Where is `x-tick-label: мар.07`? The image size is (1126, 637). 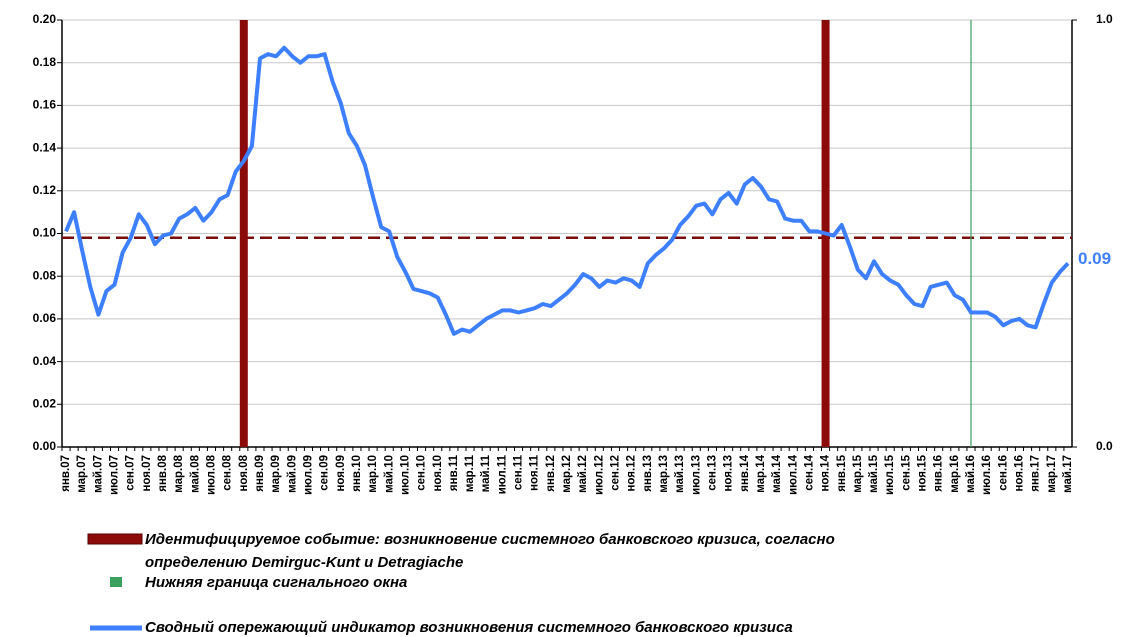
x-tick-label: мар.07 is located at coordinates (82, 474).